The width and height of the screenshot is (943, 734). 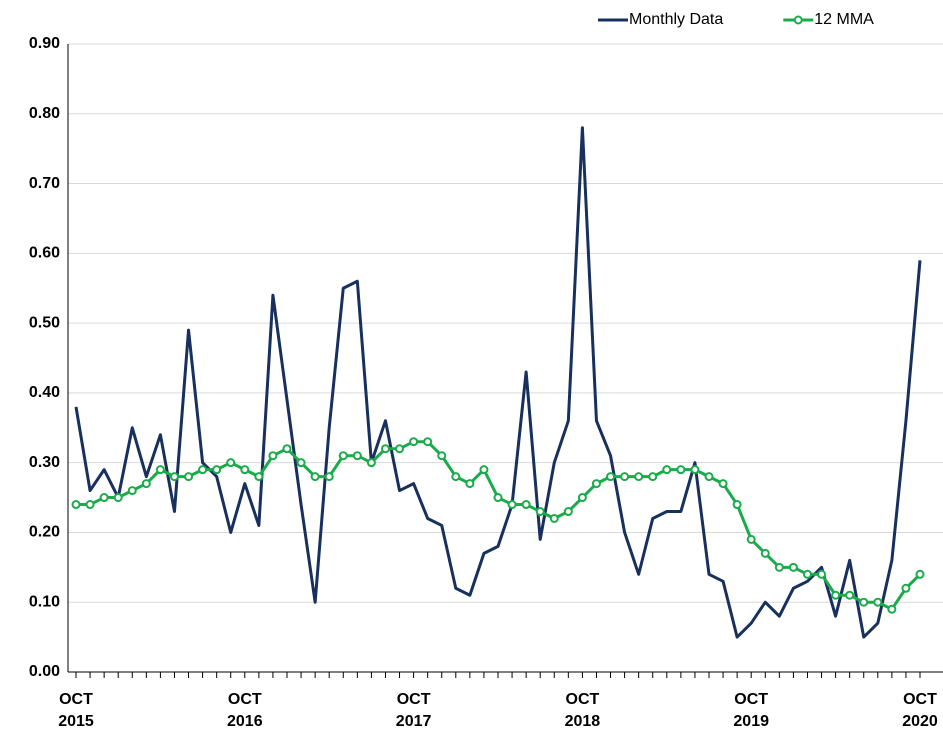 I want to click on x-tick-label: OCT 2016, so click(x=245, y=710).